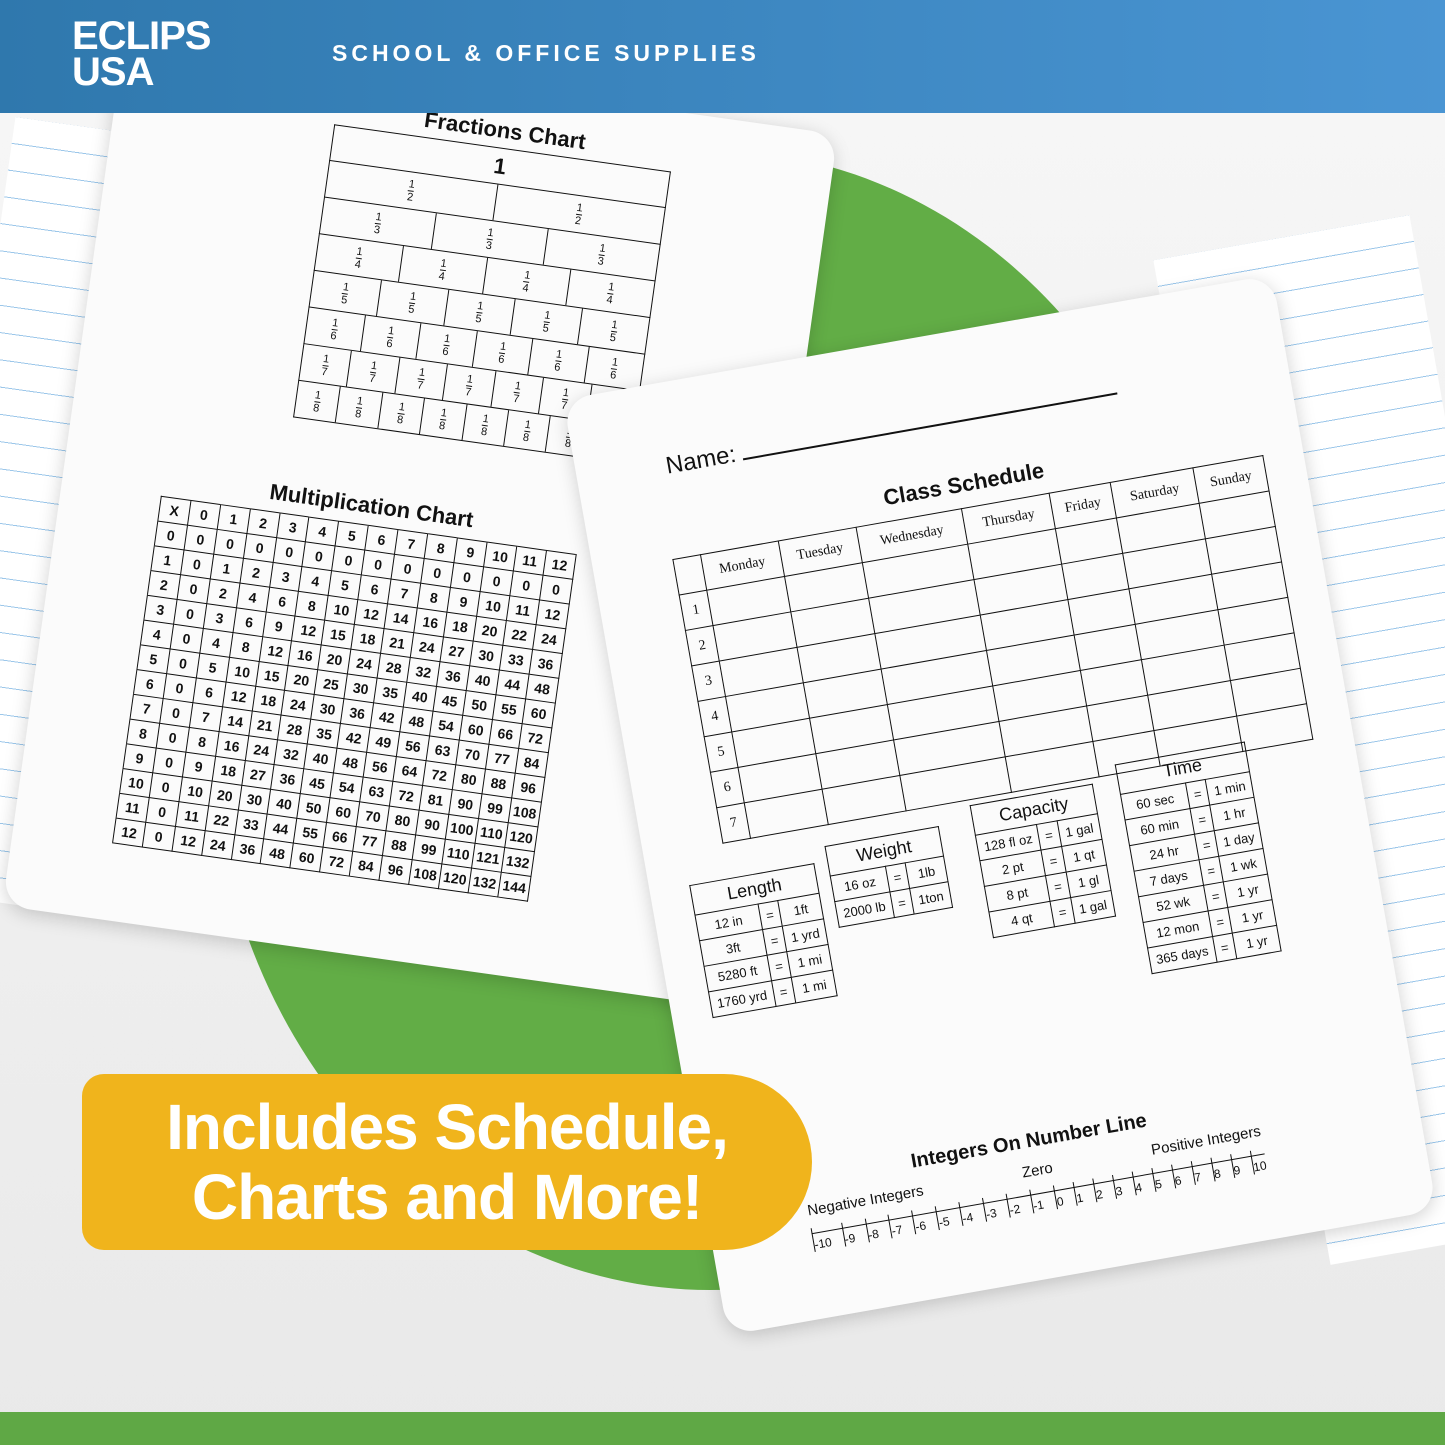 Image resolution: width=1445 pixels, height=1445 pixels. Describe the element at coordinates (814, 986) in the screenshot. I see `conversion-cell: 1 mi` at that location.